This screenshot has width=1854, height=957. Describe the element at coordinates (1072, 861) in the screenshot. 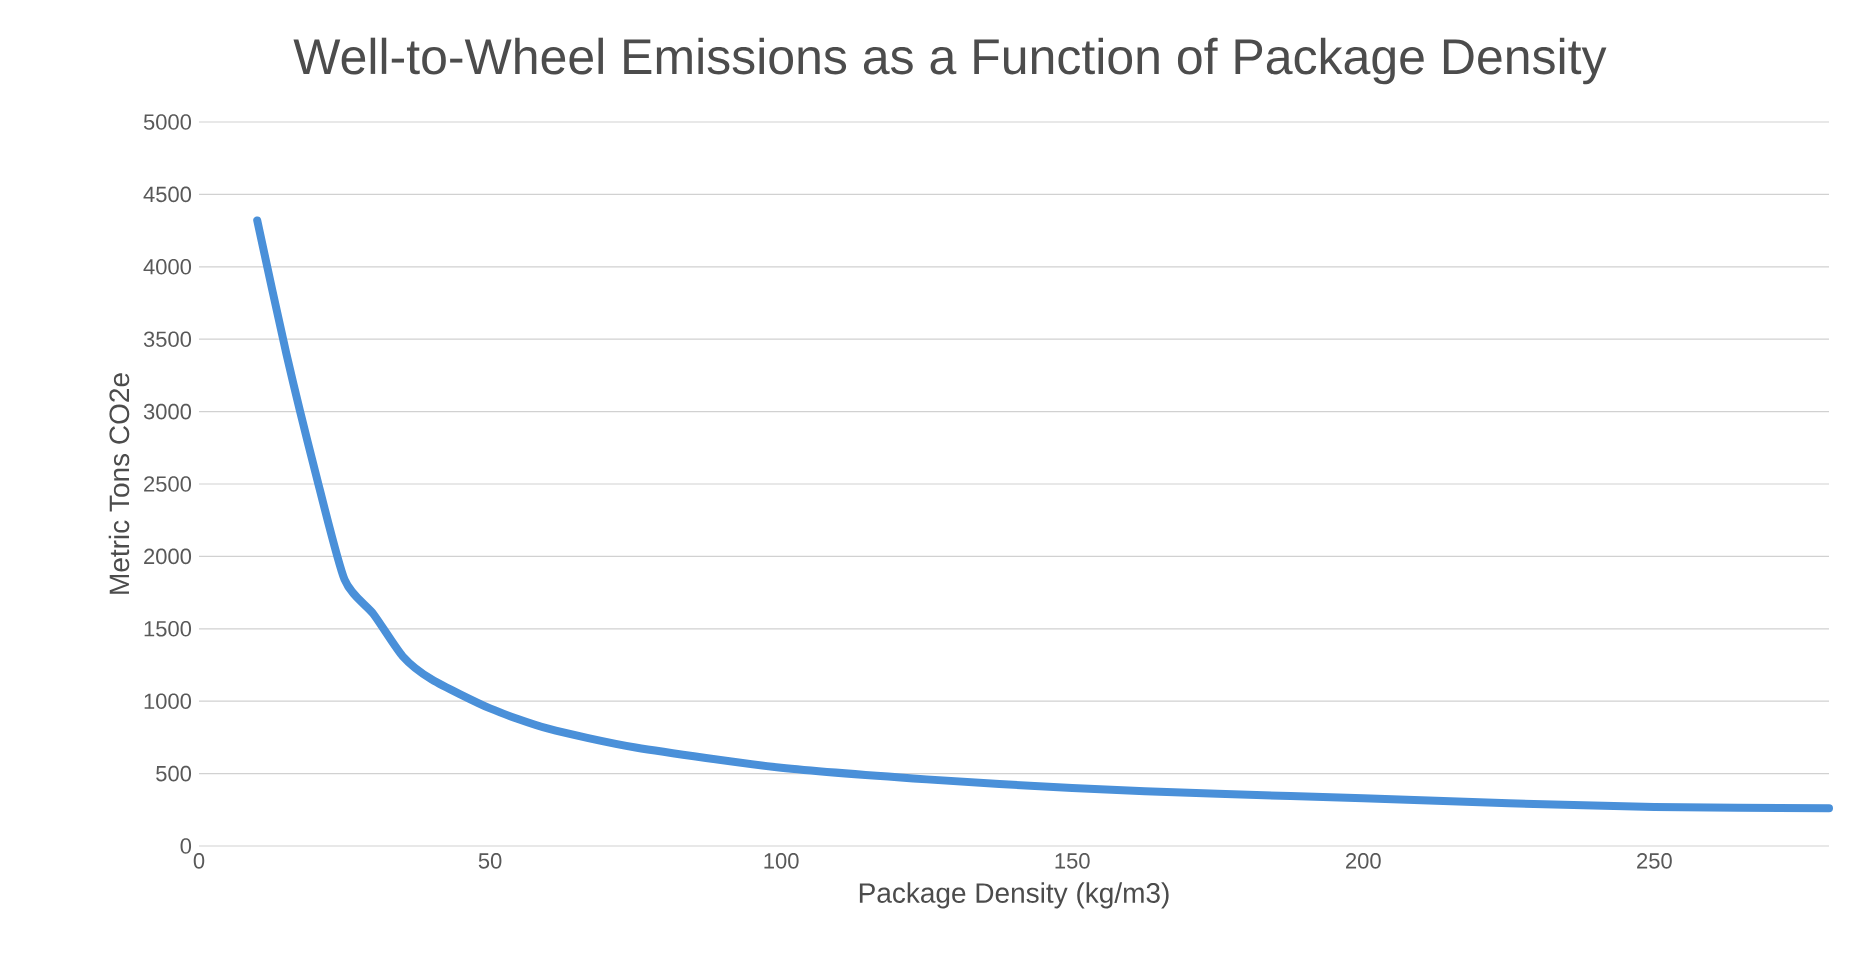

I see `x-tick-label: 150` at that location.